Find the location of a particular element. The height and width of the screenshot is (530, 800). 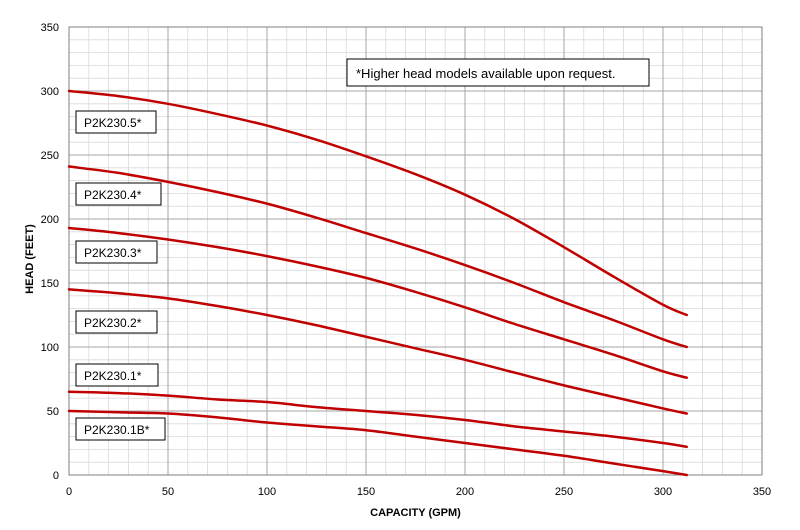

x-axis-tick-labels: 0 50 100 150 200 250 300 350 is located at coordinates (418, 492).